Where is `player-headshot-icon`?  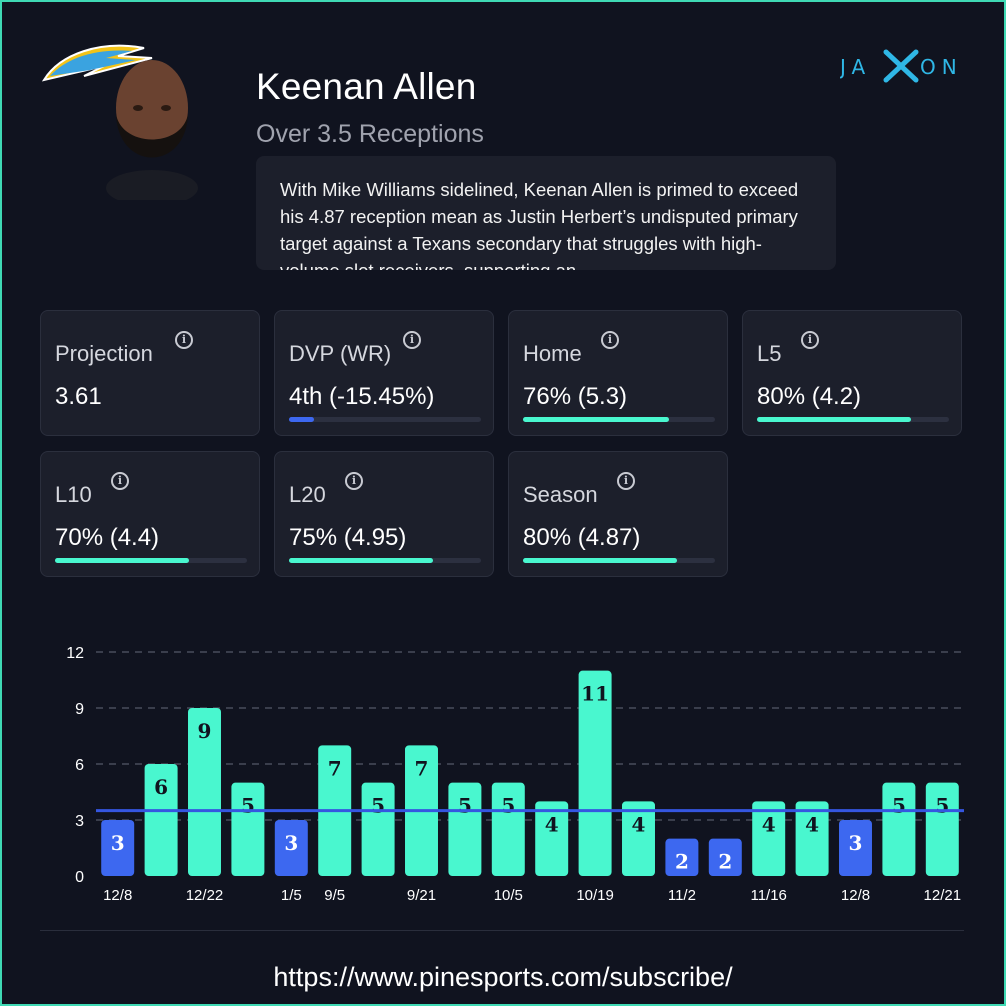
player-headshot-icon is located at coordinates (152, 130).